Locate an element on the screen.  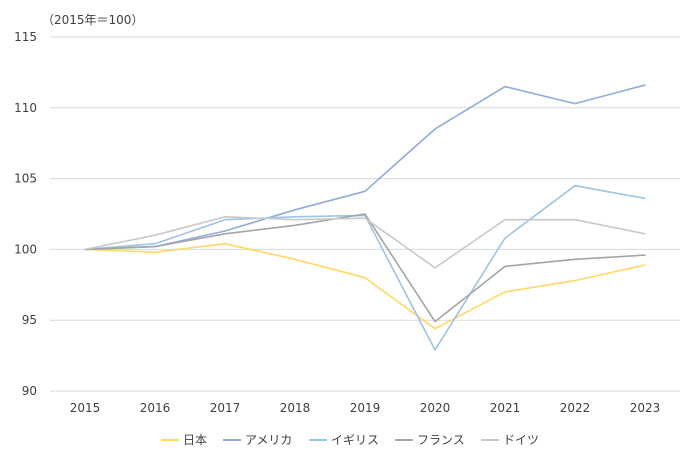
legend-label: アメリカ is located at coordinates (268, 440).